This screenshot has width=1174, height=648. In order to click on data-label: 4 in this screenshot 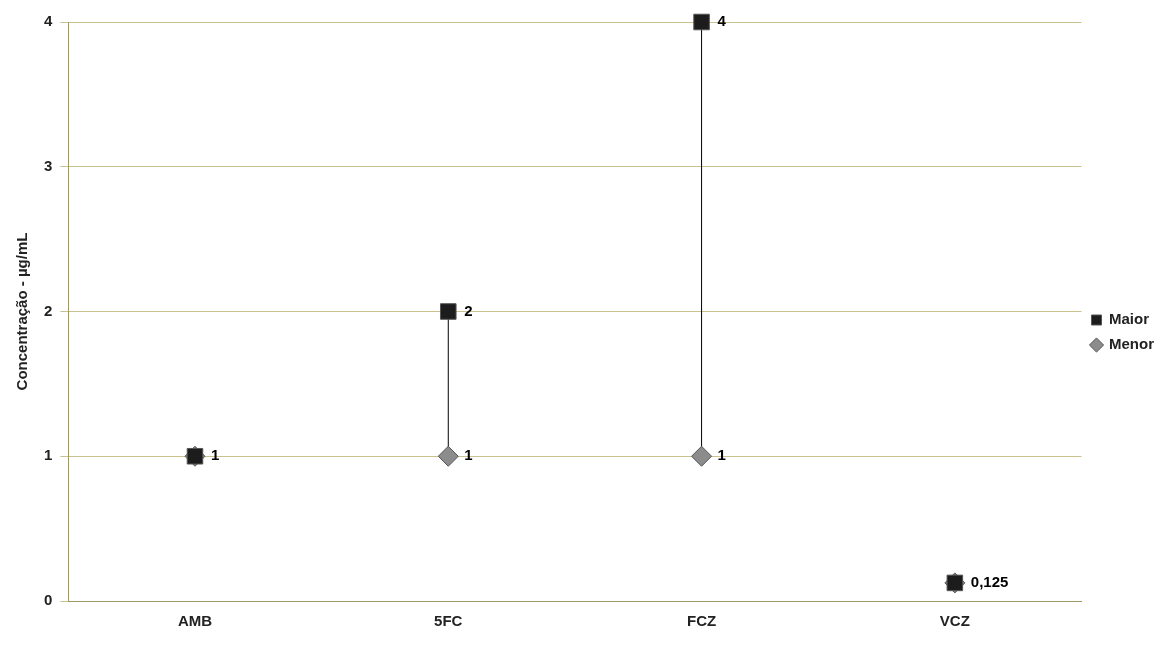, I will do `click(722, 21)`.